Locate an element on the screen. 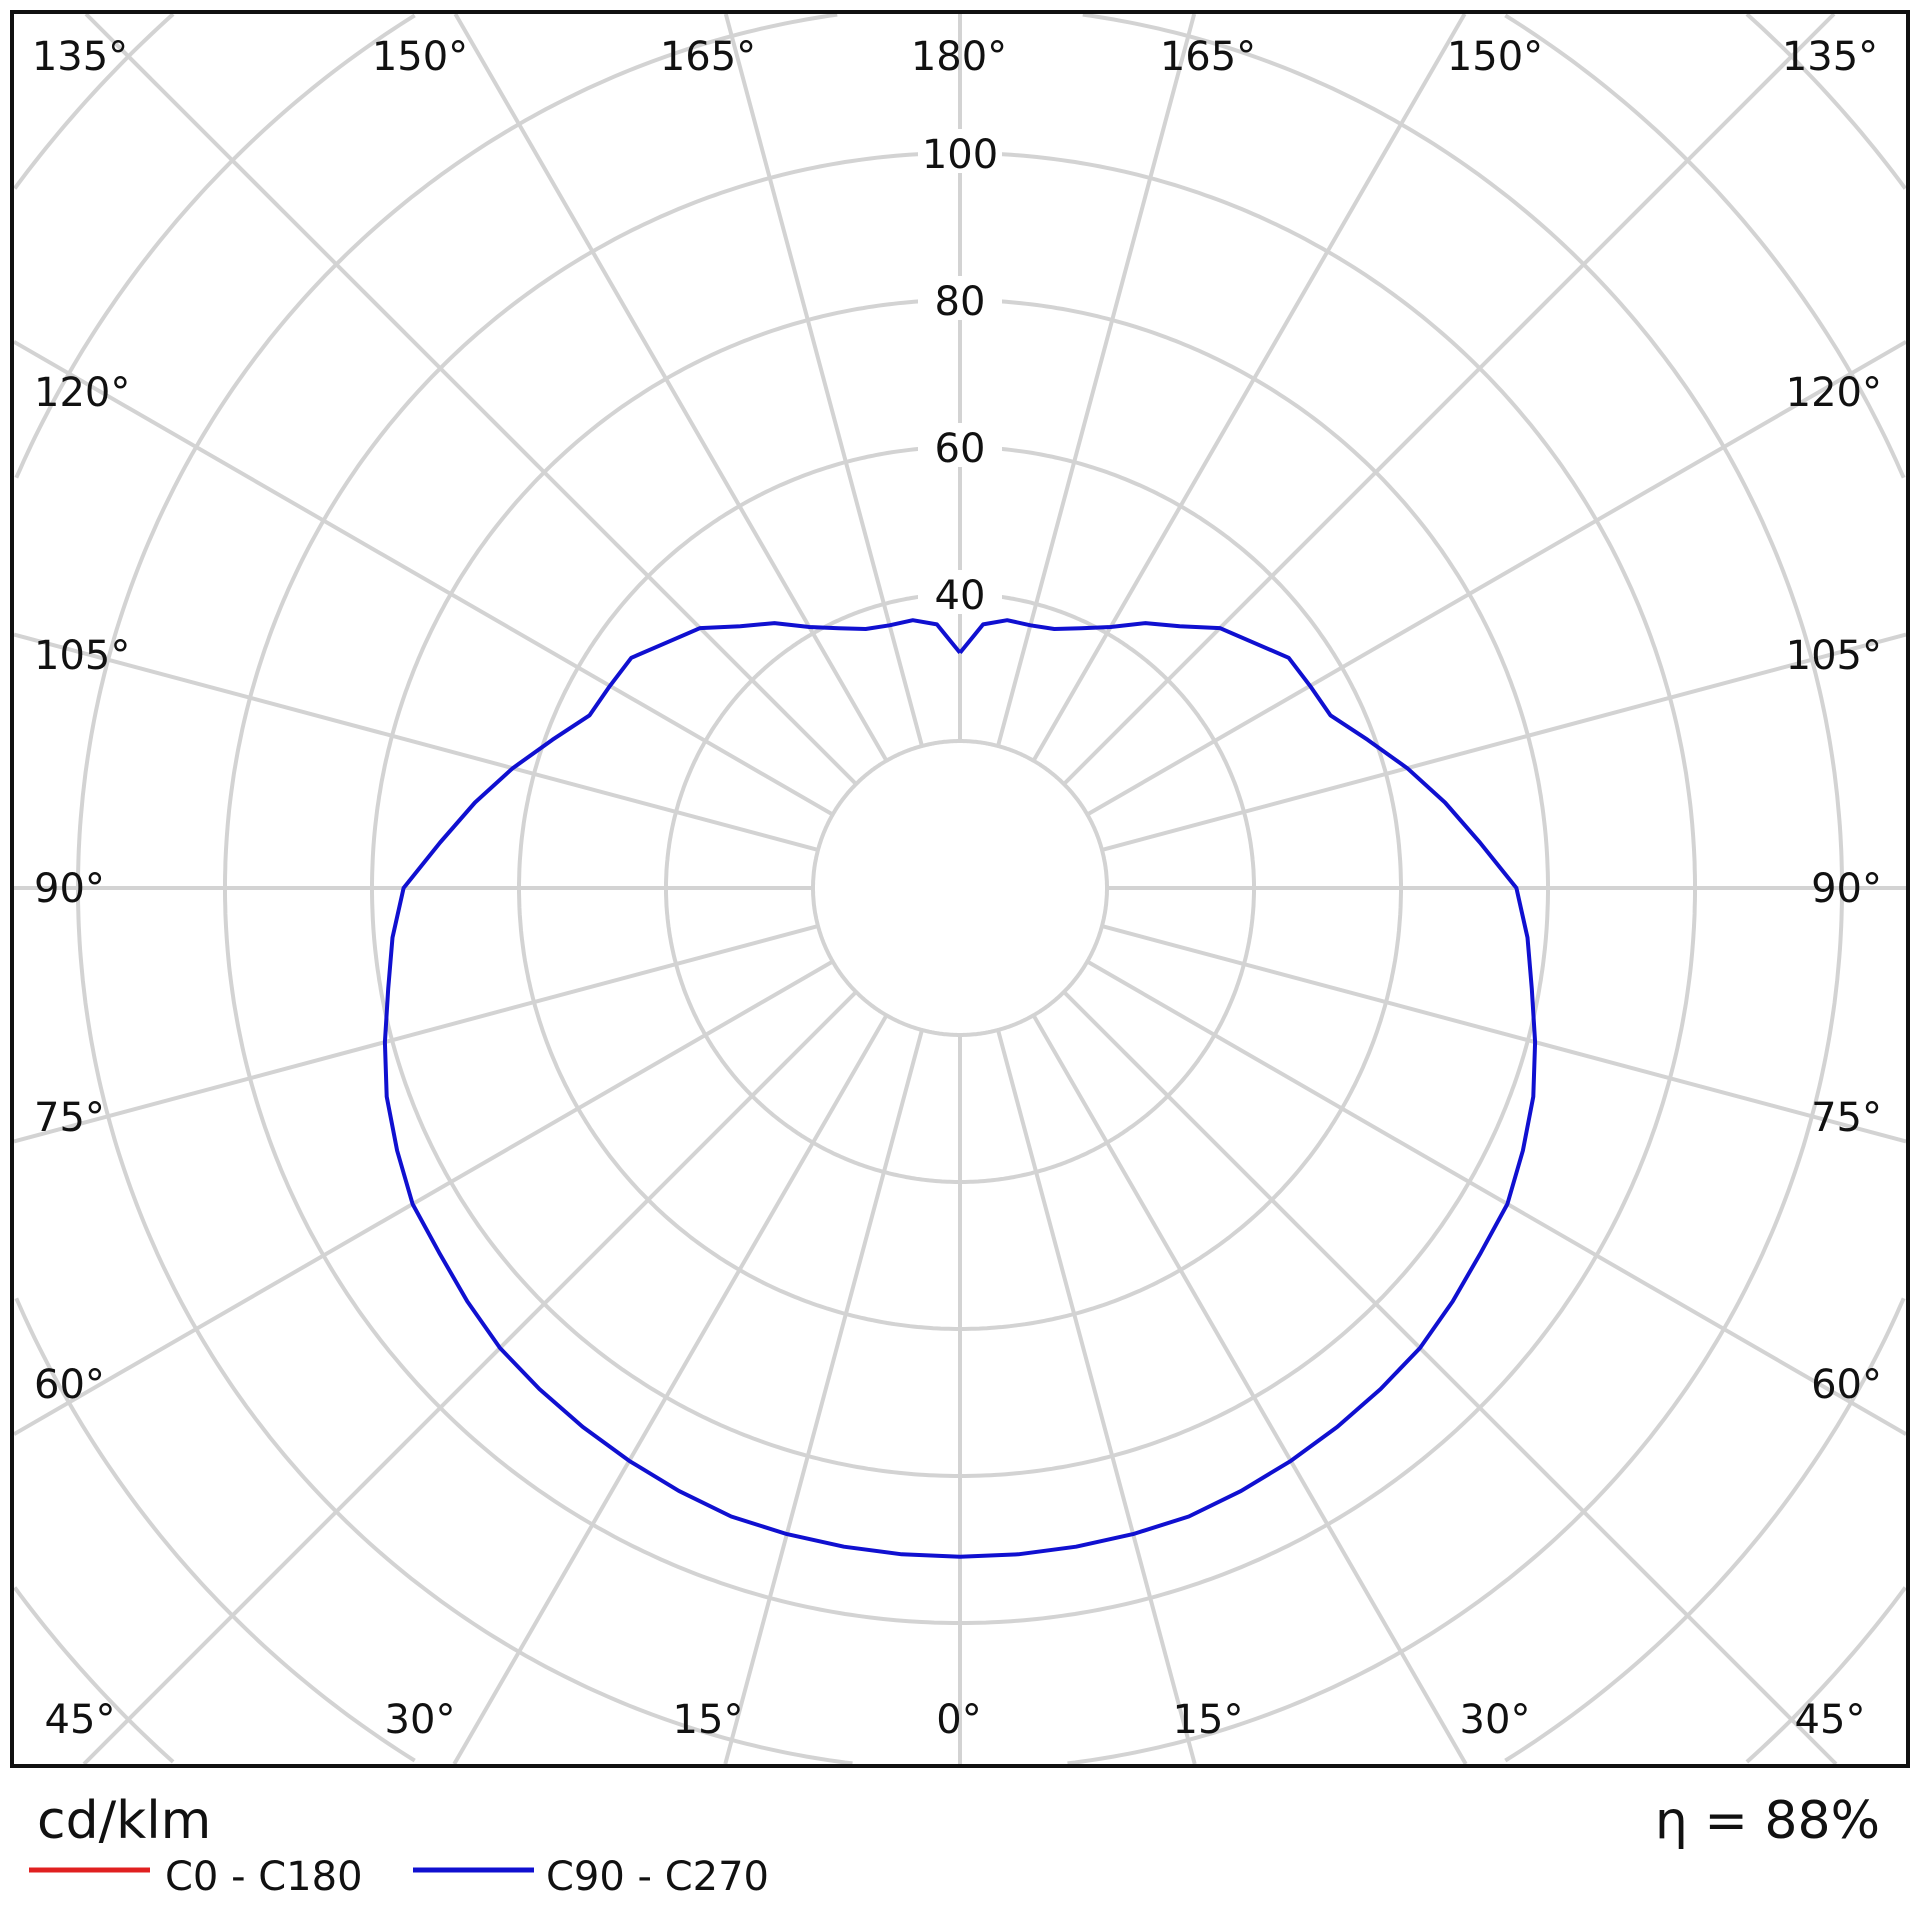 Image resolution: width=1920 pixels, height=1920 pixels. radial-tick-labels: 40 60 80 100 is located at coordinates (960, 374).